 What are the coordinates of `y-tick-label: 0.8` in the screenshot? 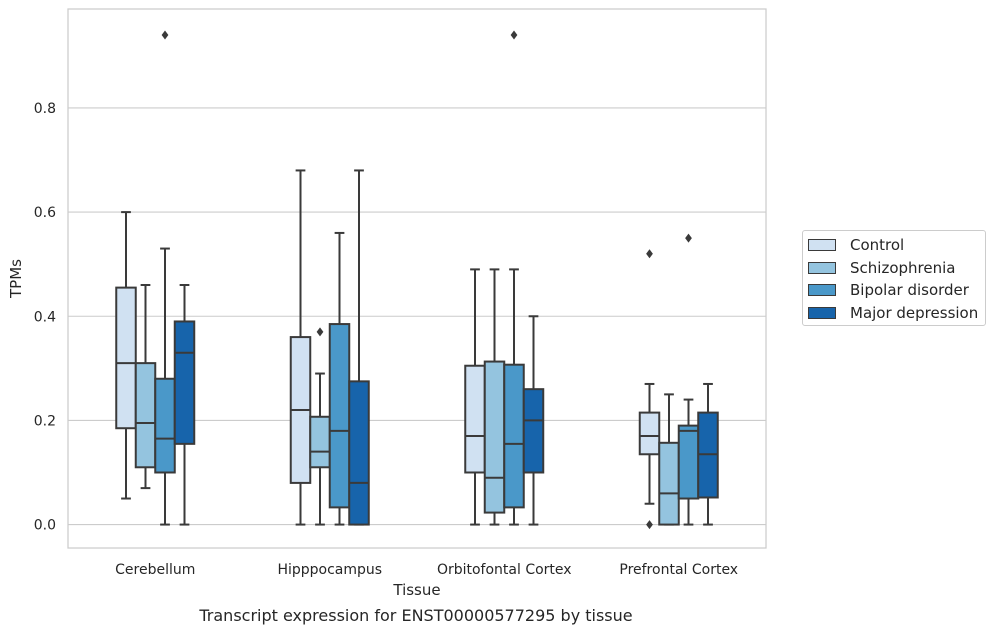 It's located at (45, 109).